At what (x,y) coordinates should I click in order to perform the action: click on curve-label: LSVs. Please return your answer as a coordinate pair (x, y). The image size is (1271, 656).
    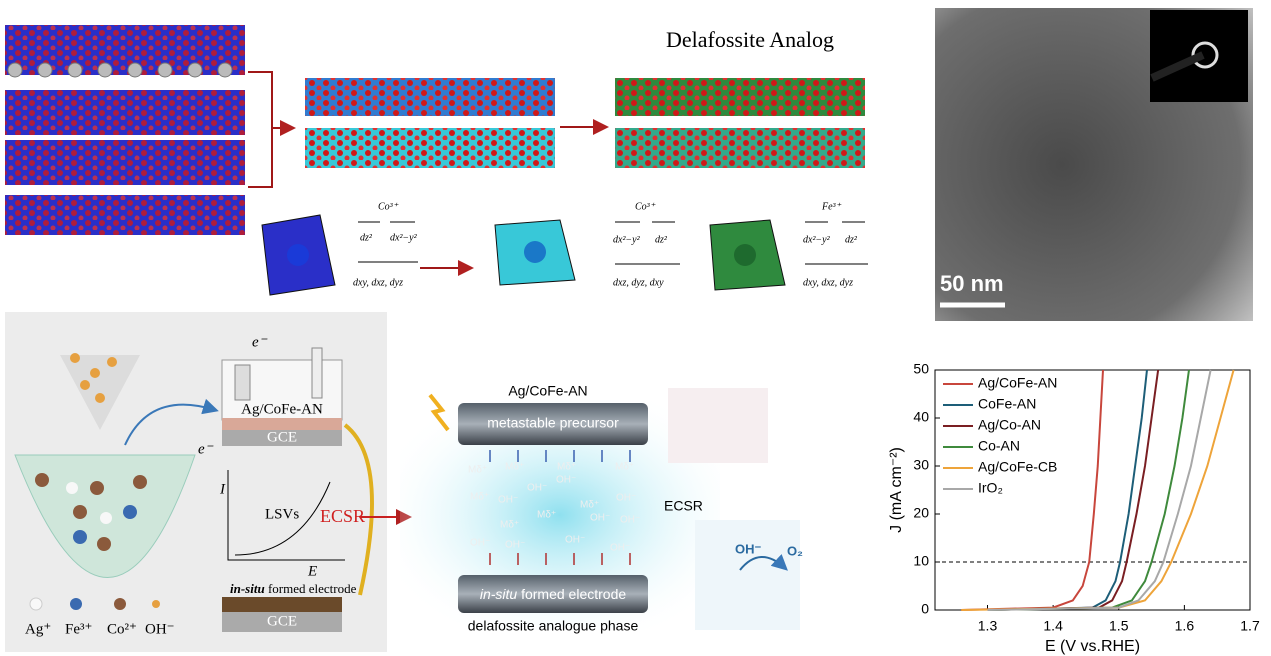
    Looking at the image, I should click on (282, 514).